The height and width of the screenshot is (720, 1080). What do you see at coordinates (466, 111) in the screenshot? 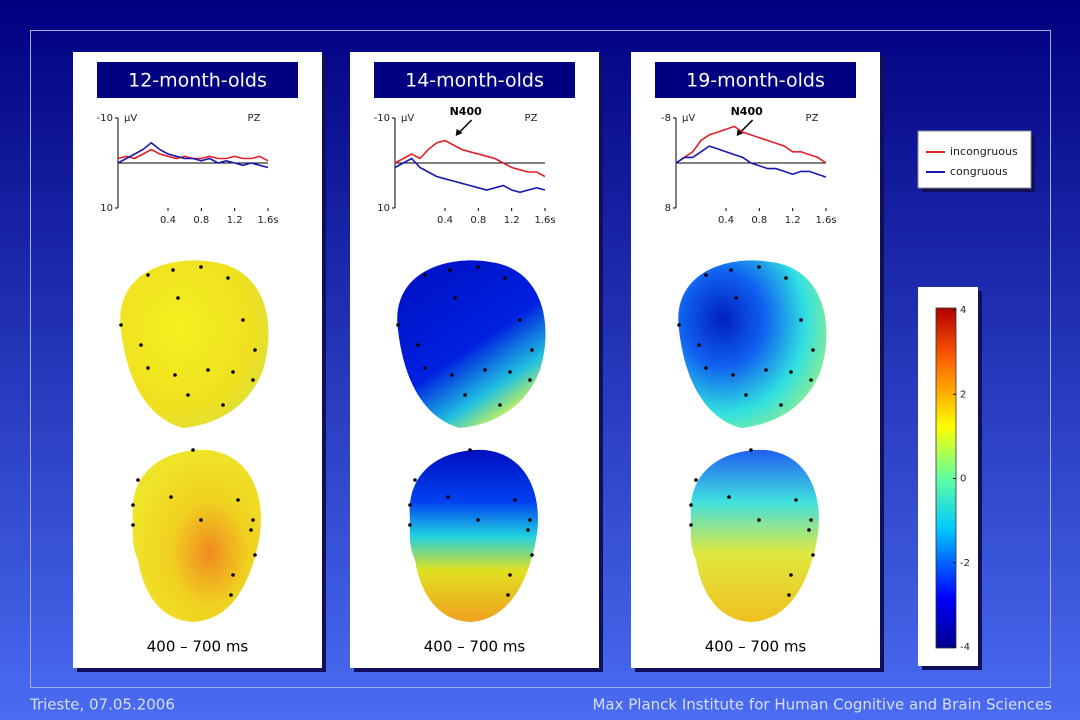
I see `annotation: N400` at bounding box center [466, 111].